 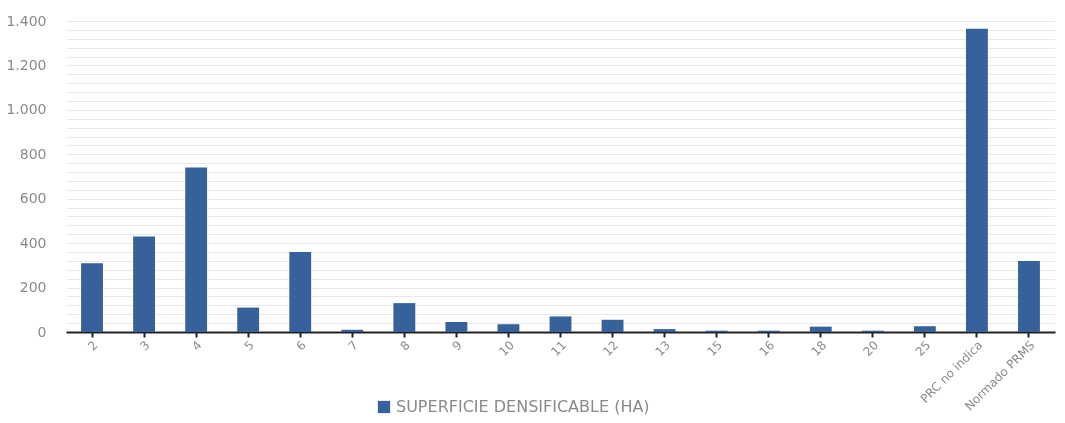 What do you see at coordinates (558, 348) in the screenshot?
I see `x-tick-label: 11` at bounding box center [558, 348].